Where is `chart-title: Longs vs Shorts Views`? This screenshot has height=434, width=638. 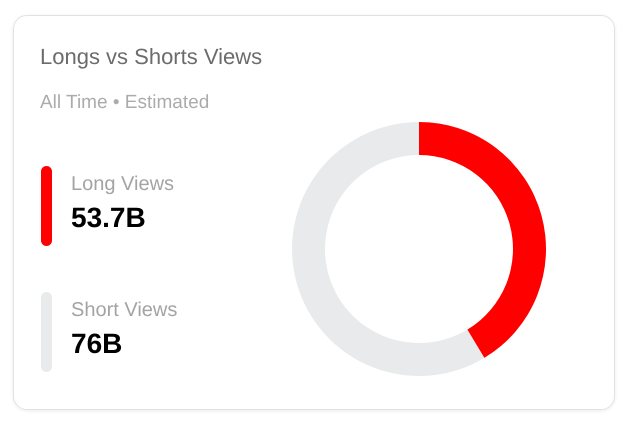 chart-title: Longs vs Shorts Views is located at coordinates (151, 57).